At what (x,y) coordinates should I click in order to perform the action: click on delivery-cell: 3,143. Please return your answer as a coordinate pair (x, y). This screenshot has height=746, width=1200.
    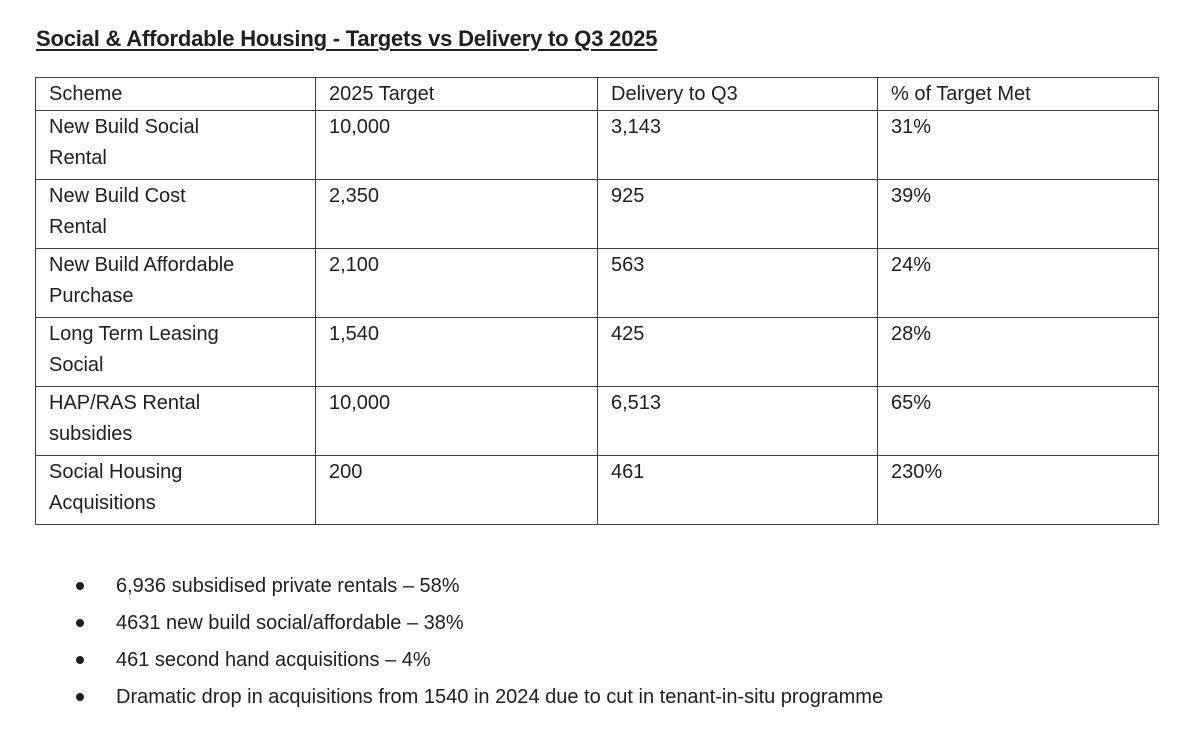
    Looking at the image, I should click on (737, 145).